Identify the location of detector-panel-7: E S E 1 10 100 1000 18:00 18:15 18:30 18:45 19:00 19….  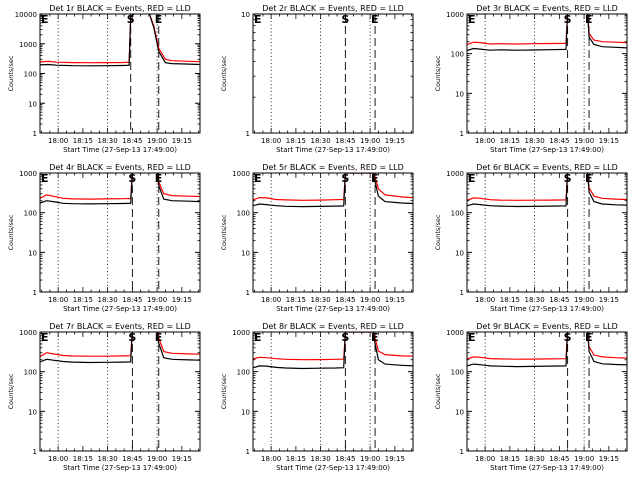
(104, 397).